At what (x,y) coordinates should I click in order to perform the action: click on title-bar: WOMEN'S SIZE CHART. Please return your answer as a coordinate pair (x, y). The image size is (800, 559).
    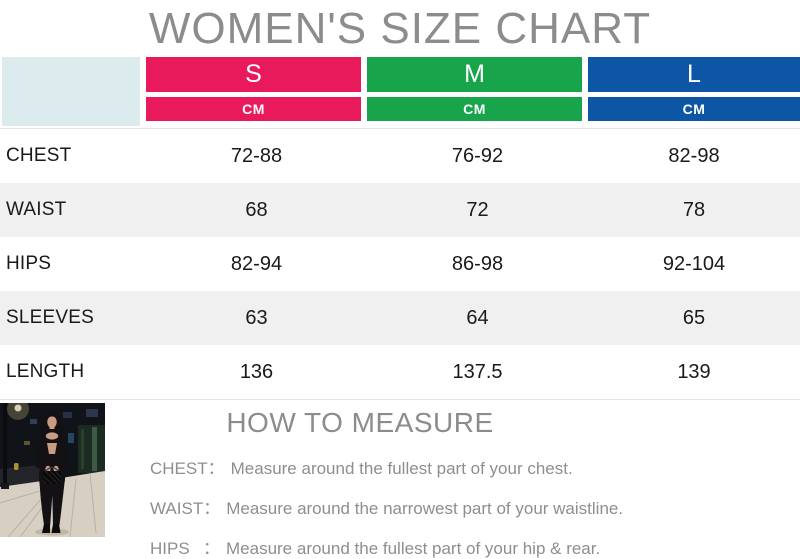
    Looking at the image, I should click on (400, 28).